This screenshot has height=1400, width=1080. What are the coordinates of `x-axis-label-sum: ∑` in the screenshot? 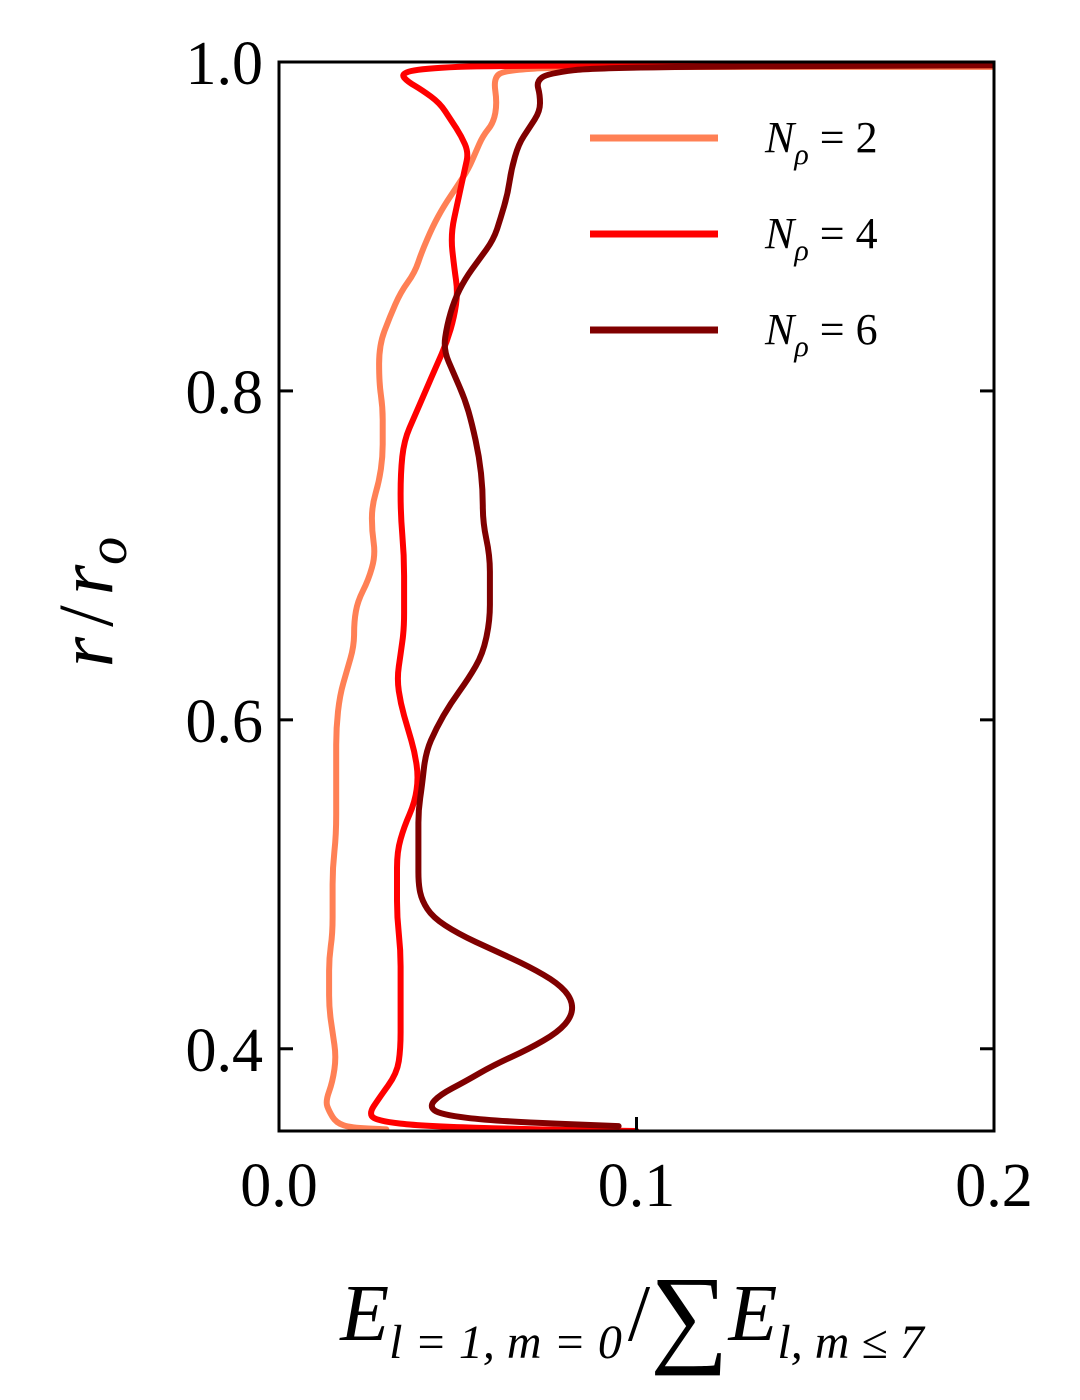 It's located at (689, 1315).